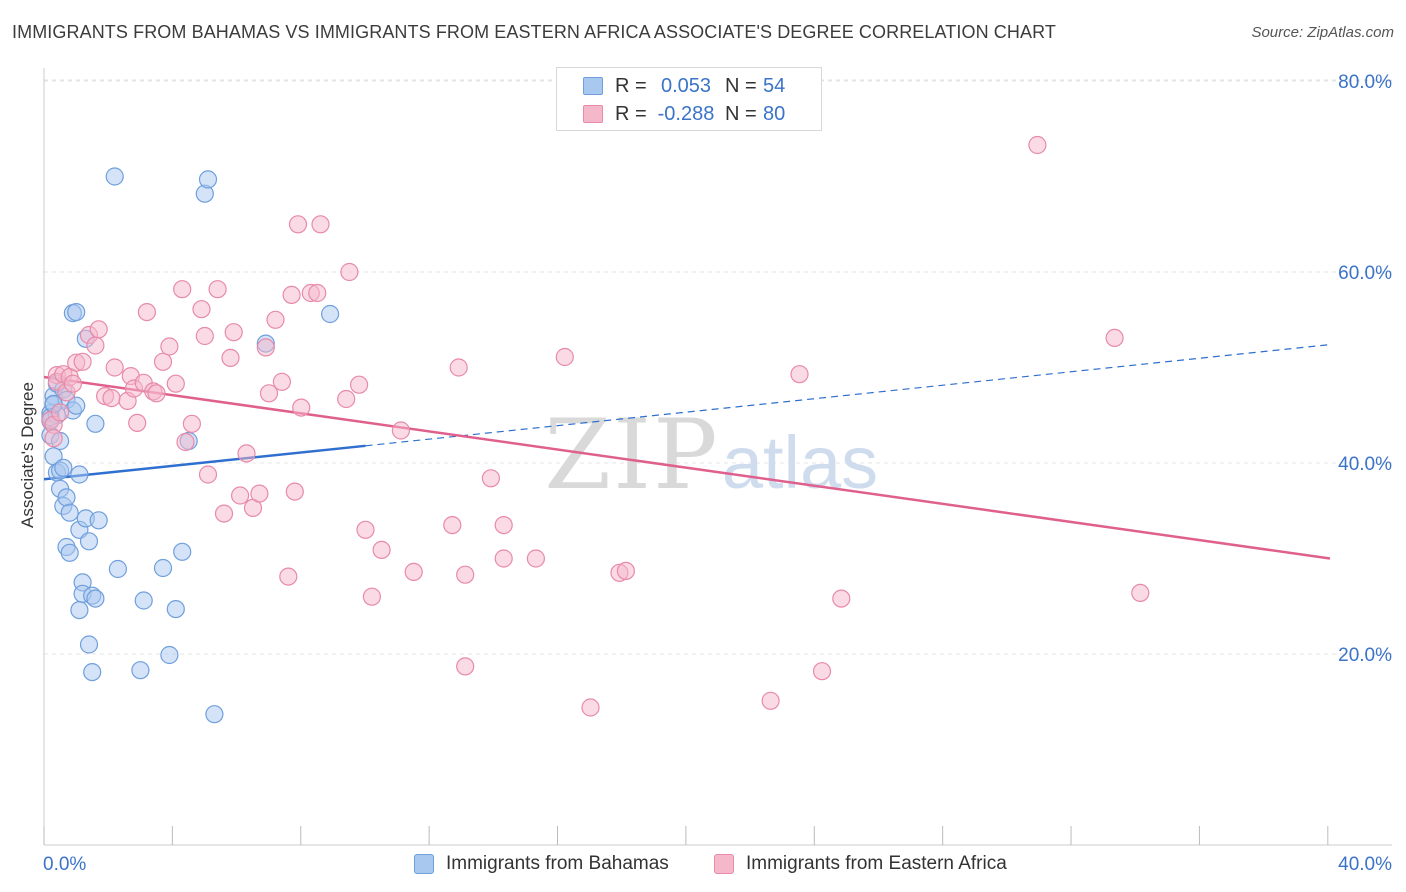  I want to click on trend-line-bahamas, so click(204, 462).